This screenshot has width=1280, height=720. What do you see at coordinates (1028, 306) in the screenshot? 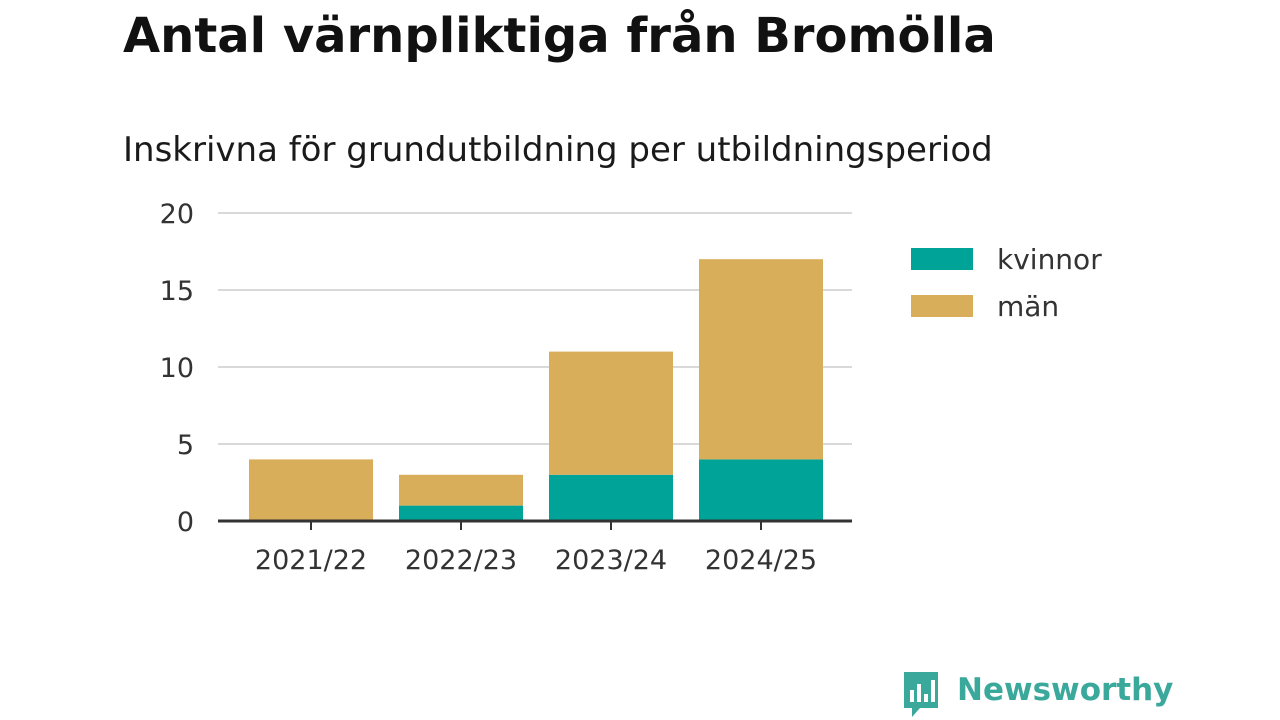
I see `legend-label-man: män` at bounding box center [1028, 306].